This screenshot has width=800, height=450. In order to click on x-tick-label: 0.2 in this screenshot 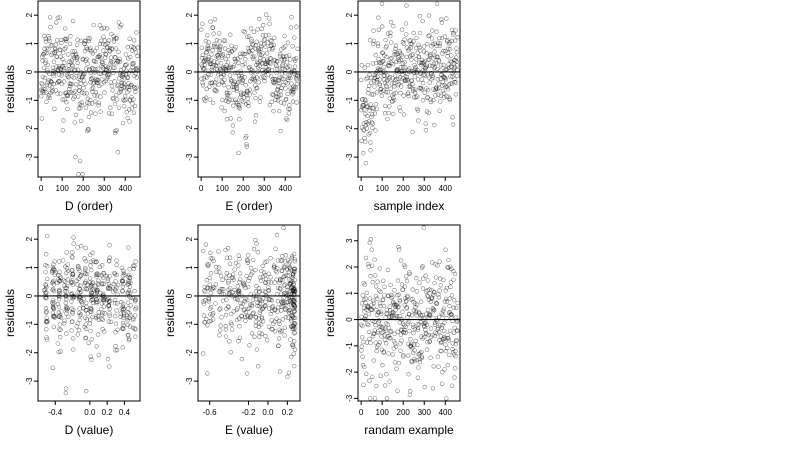, I will do `click(288, 412)`.